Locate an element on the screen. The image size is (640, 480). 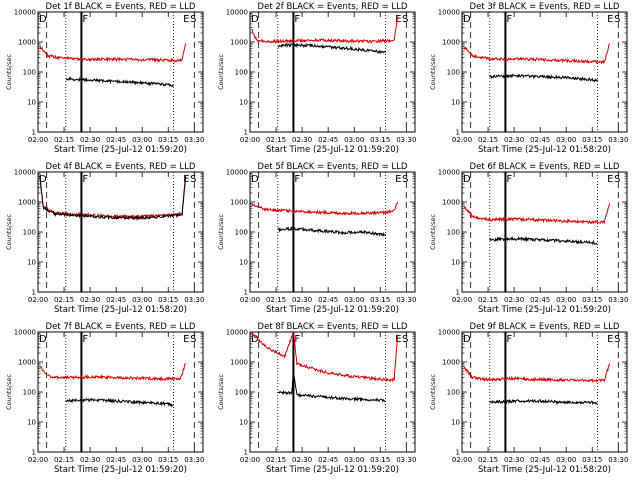
chart-title: Det 9f BLACK = Events, RED = LLD is located at coordinates (545, 327).